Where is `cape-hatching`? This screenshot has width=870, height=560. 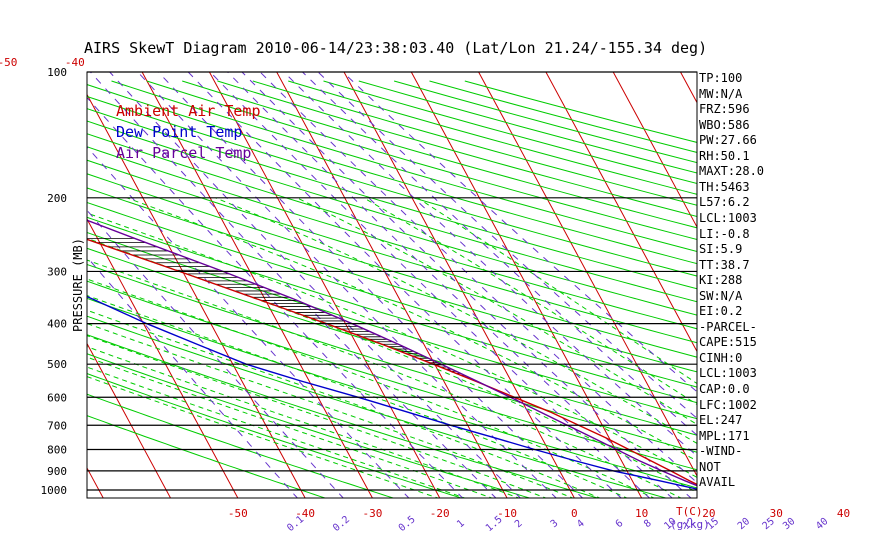
cape-hatching is located at coordinates (286, 311).